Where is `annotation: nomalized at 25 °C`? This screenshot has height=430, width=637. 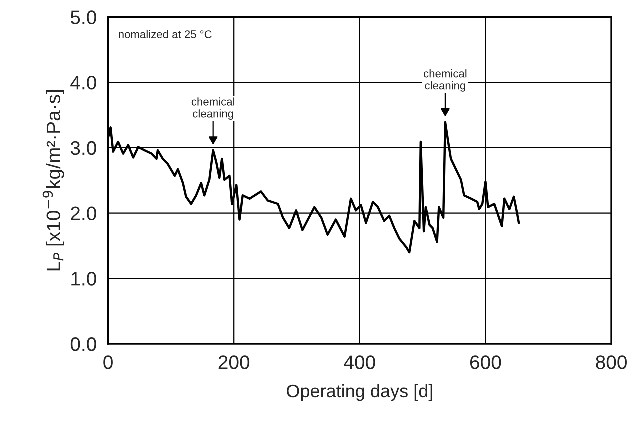
annotation: nomalized at 25 °C is located at coordinates (165, 34).